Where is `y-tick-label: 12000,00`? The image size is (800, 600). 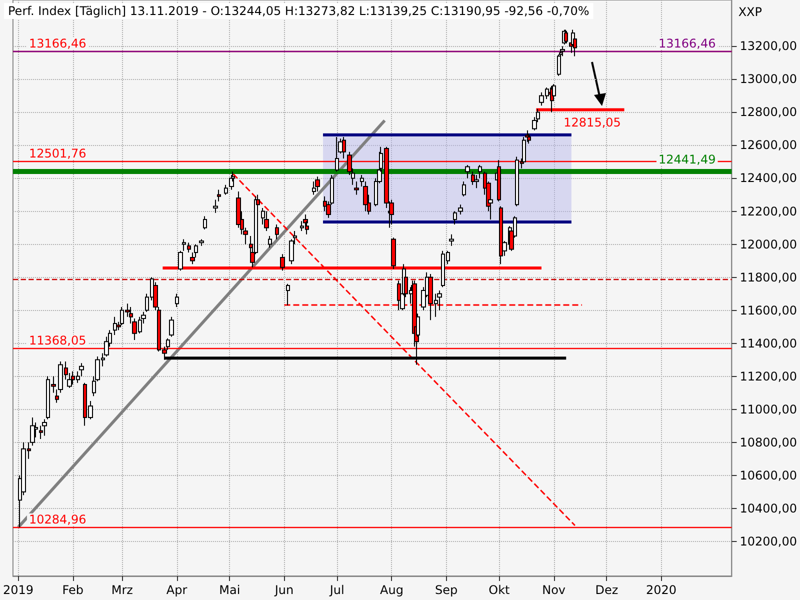 y-tick-label: 12000,00 is located at coordinates (769, 244).